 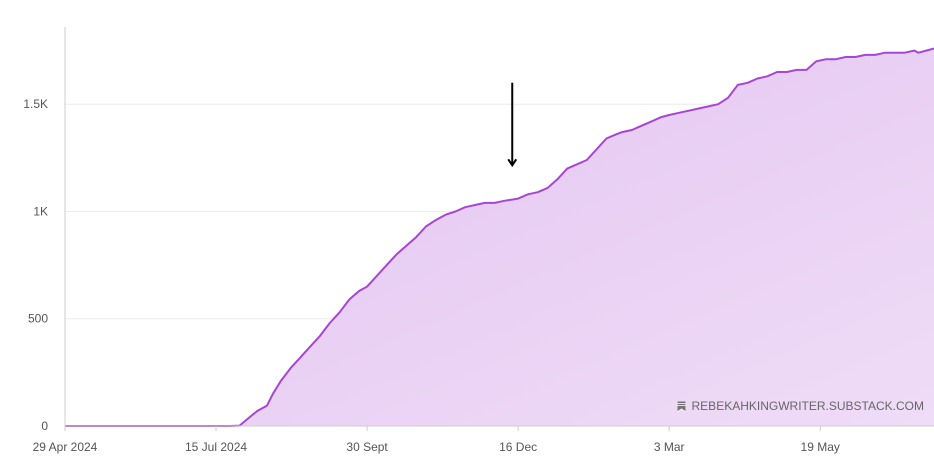 I want to click on watermark: REBEKAHKINGWRITER.SUBSTACK.COM, so click(x=800, y=406).